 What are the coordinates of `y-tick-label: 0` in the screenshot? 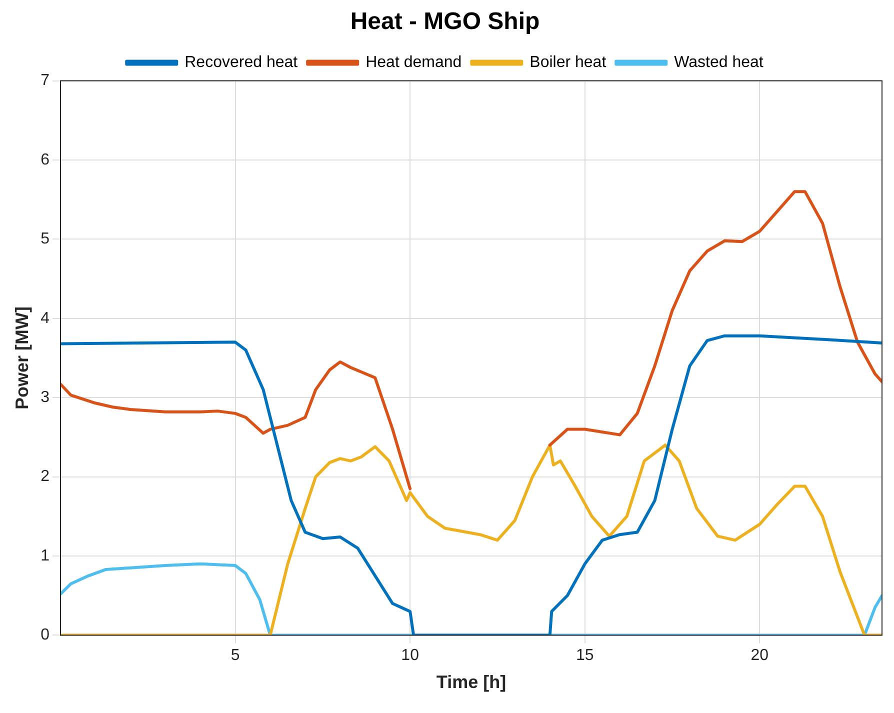 It's located at (45, 635).